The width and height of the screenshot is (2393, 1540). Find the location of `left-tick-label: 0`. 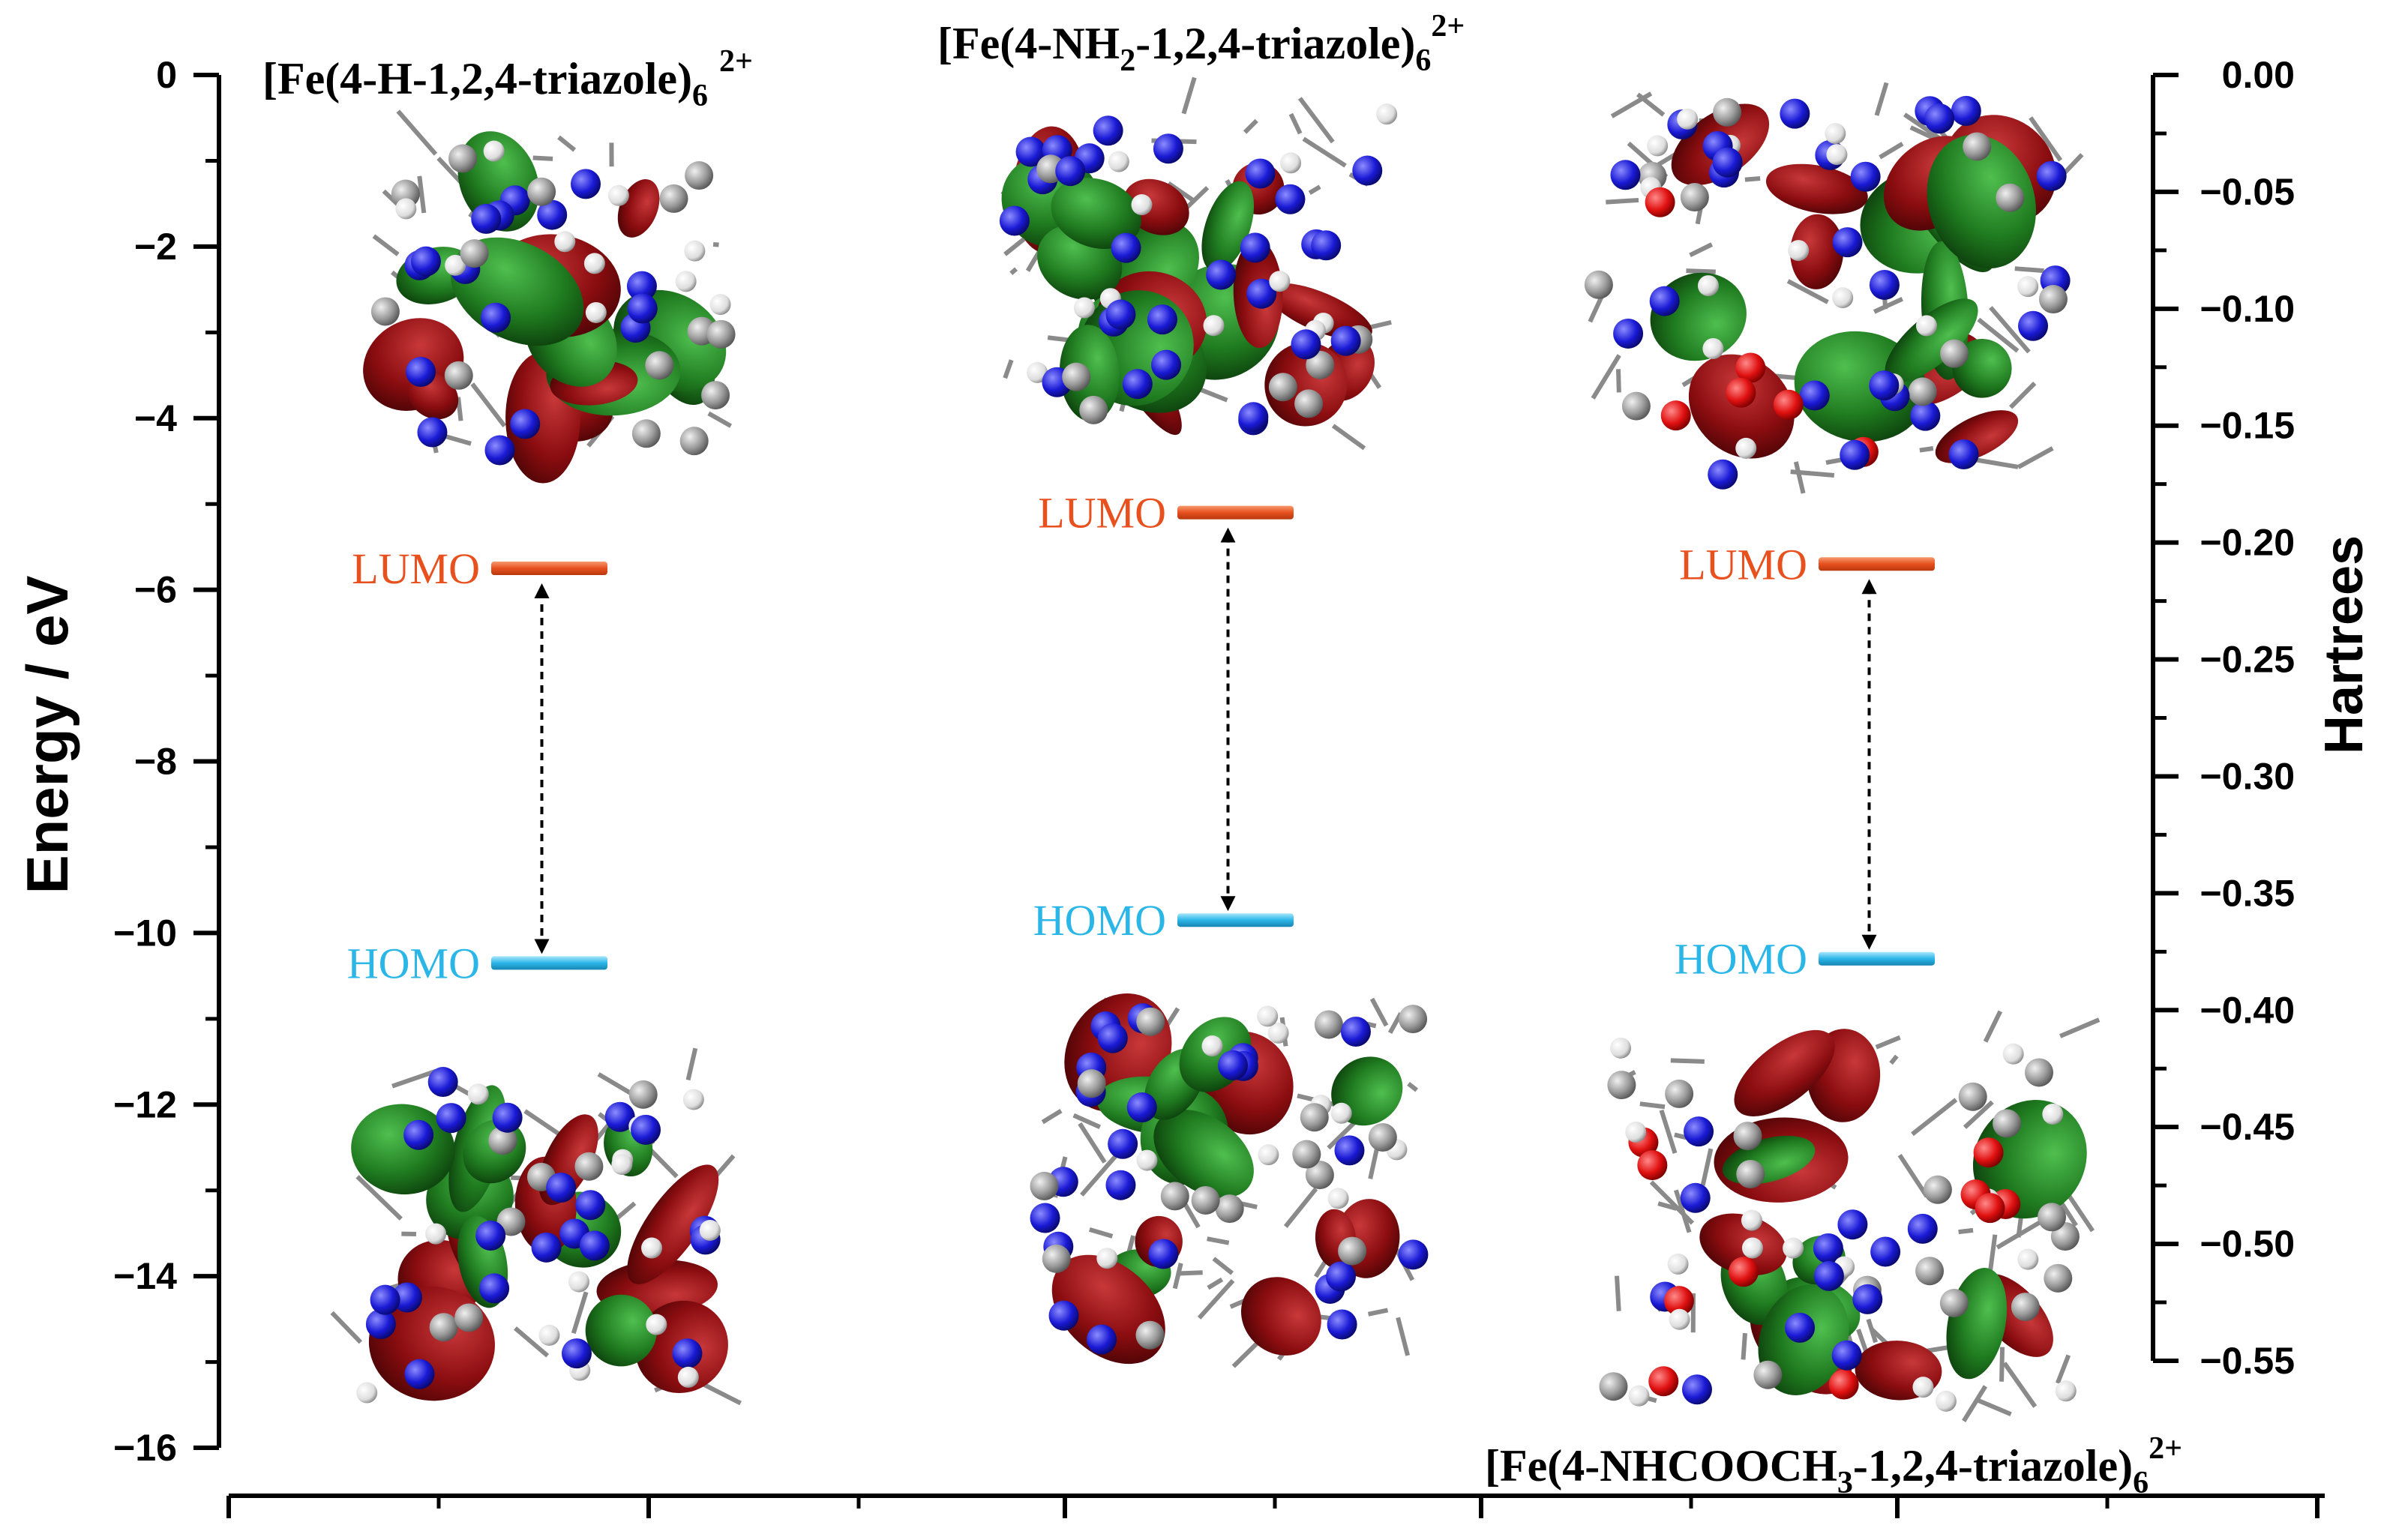

left-tick-label: 0 is located at coordinates (166, 75).